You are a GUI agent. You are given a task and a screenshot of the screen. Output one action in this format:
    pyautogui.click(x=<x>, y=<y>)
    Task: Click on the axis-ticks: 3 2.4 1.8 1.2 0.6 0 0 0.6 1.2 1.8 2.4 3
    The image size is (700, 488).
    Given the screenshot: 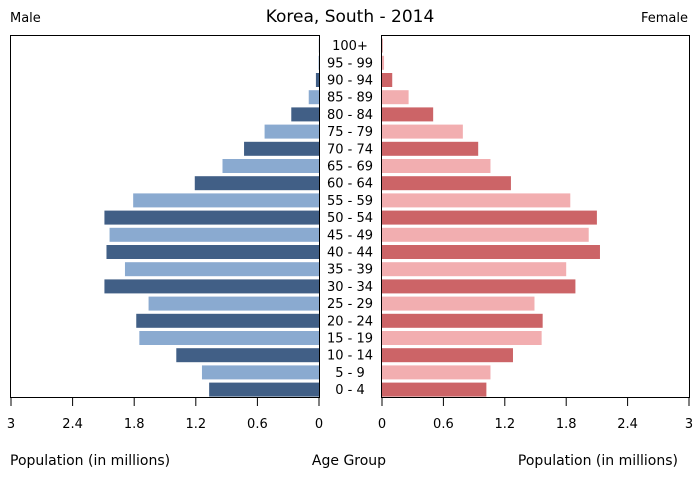 What is the action you would take?
    pyautogui.click(x=350, y=414)
    